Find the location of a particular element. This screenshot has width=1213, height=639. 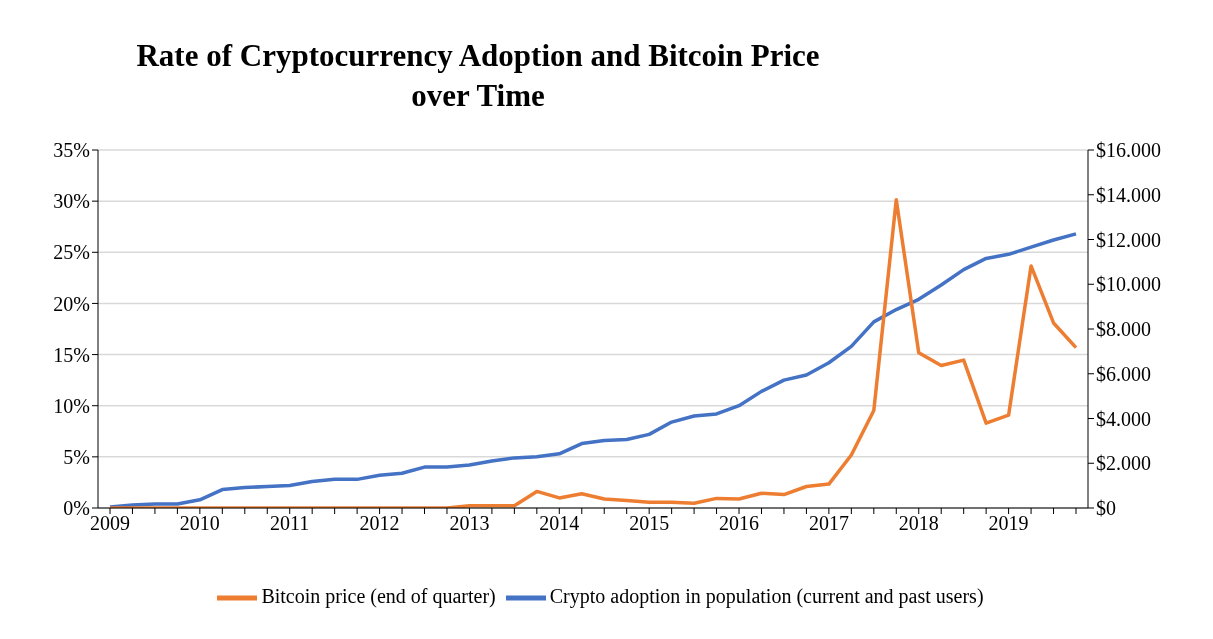

y2-tick-label: $8.000 is located at coordinates (1123, 329).